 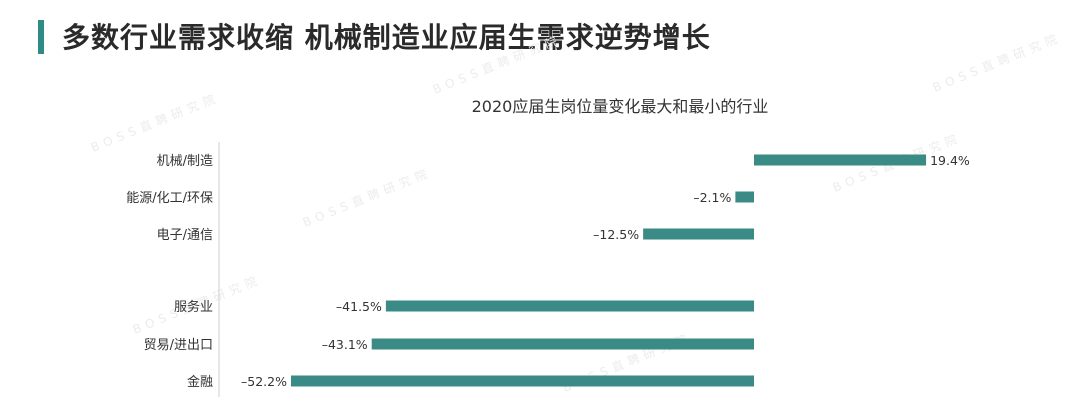 I want to click on category-label: 电子/通信, so click(x=185, y=235).